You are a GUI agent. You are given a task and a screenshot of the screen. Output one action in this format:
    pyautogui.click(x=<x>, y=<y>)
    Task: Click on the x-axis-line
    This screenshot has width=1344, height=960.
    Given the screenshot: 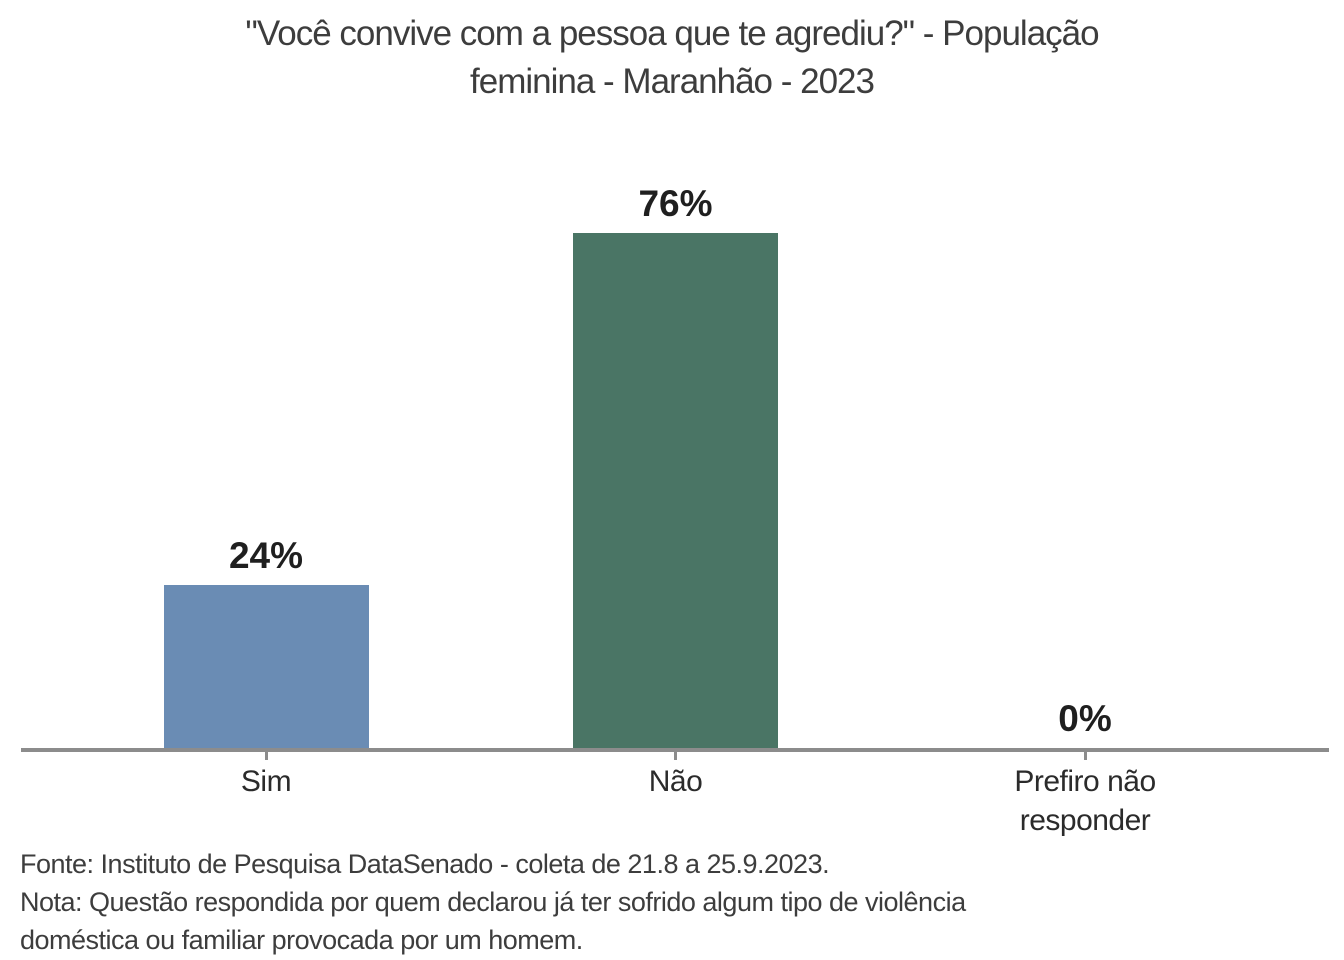 What is the action you would take?
    pyautogui.click(x=675, y=750)
    